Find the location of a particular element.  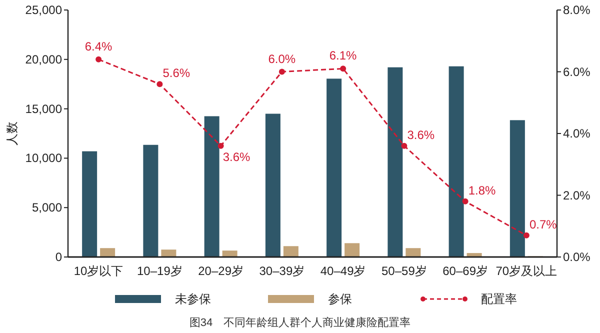

x-tick-label: 60–69岁 is located at coordinates (465, 271).